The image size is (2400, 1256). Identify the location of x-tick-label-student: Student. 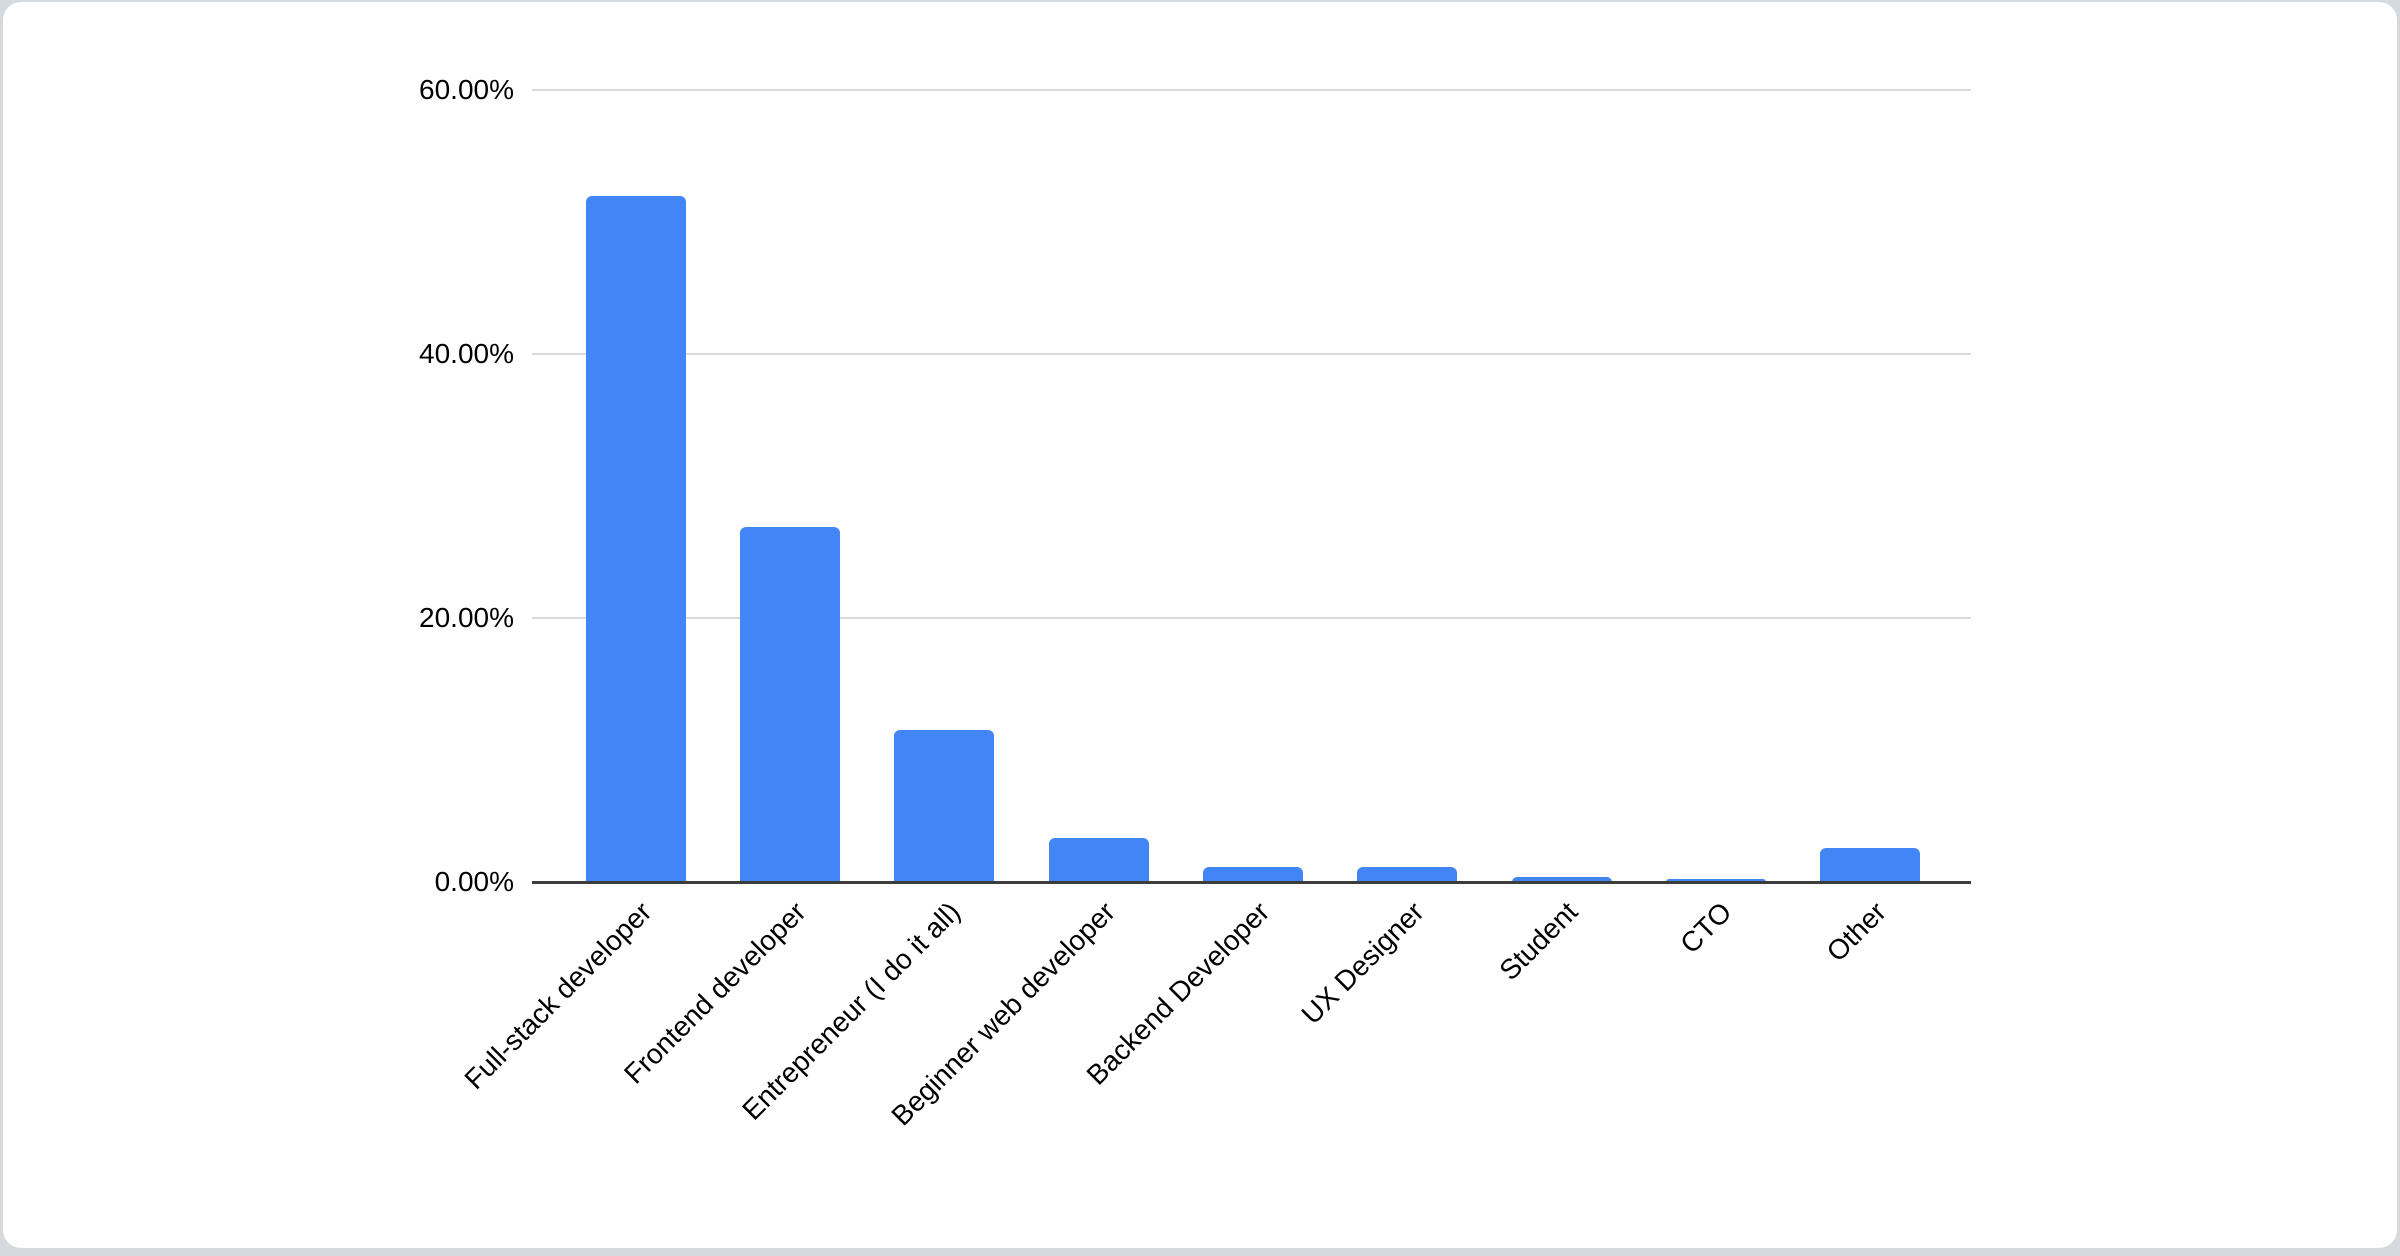
(1538, 941).